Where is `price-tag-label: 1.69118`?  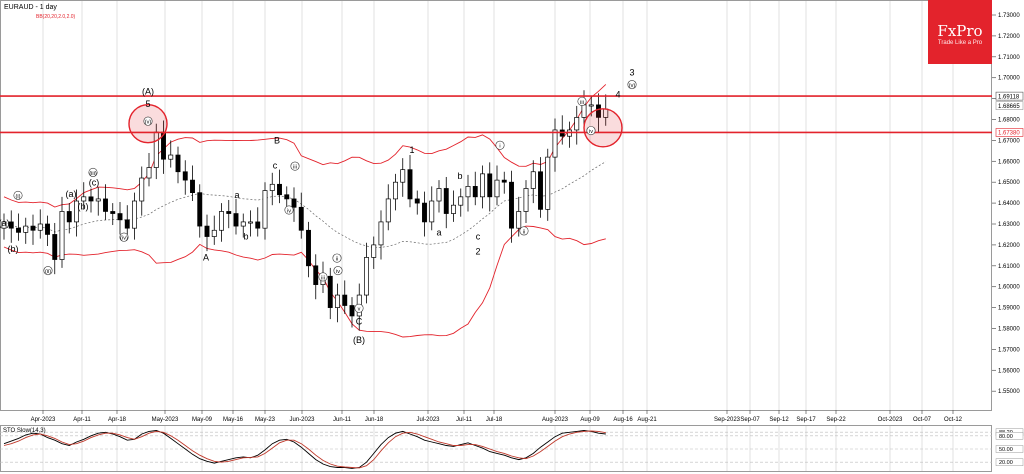
price-tag-label: 1.69118 is located at coordinates (1009, 97).